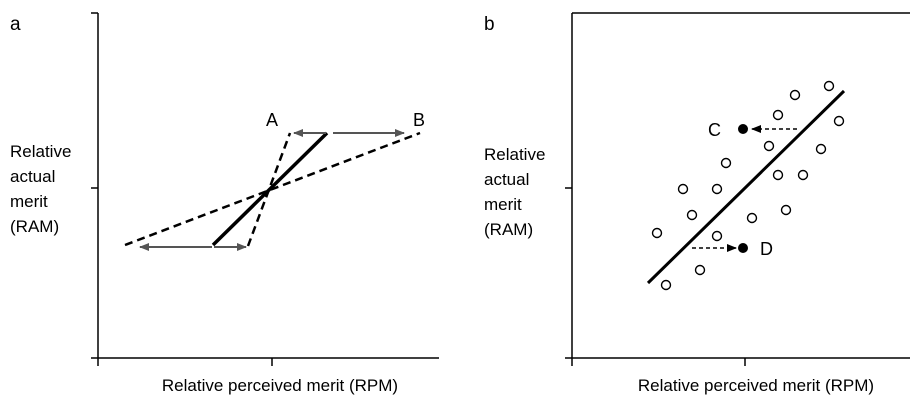  What do you see at coordinates (43, 189) in the screenshot?
I see `panel-a-ylabel: Relative actual merit (RAM)` at bounding box center [43, 189].